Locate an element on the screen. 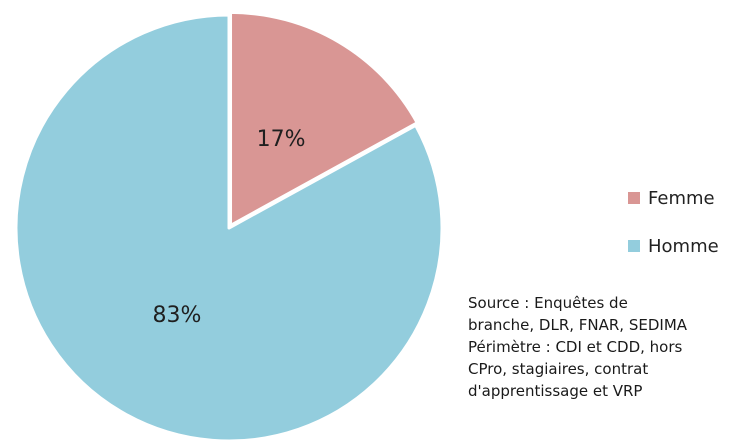  source-line-3: Périmètre : CDI et CDD, hors is located at coordinates (575, 347).